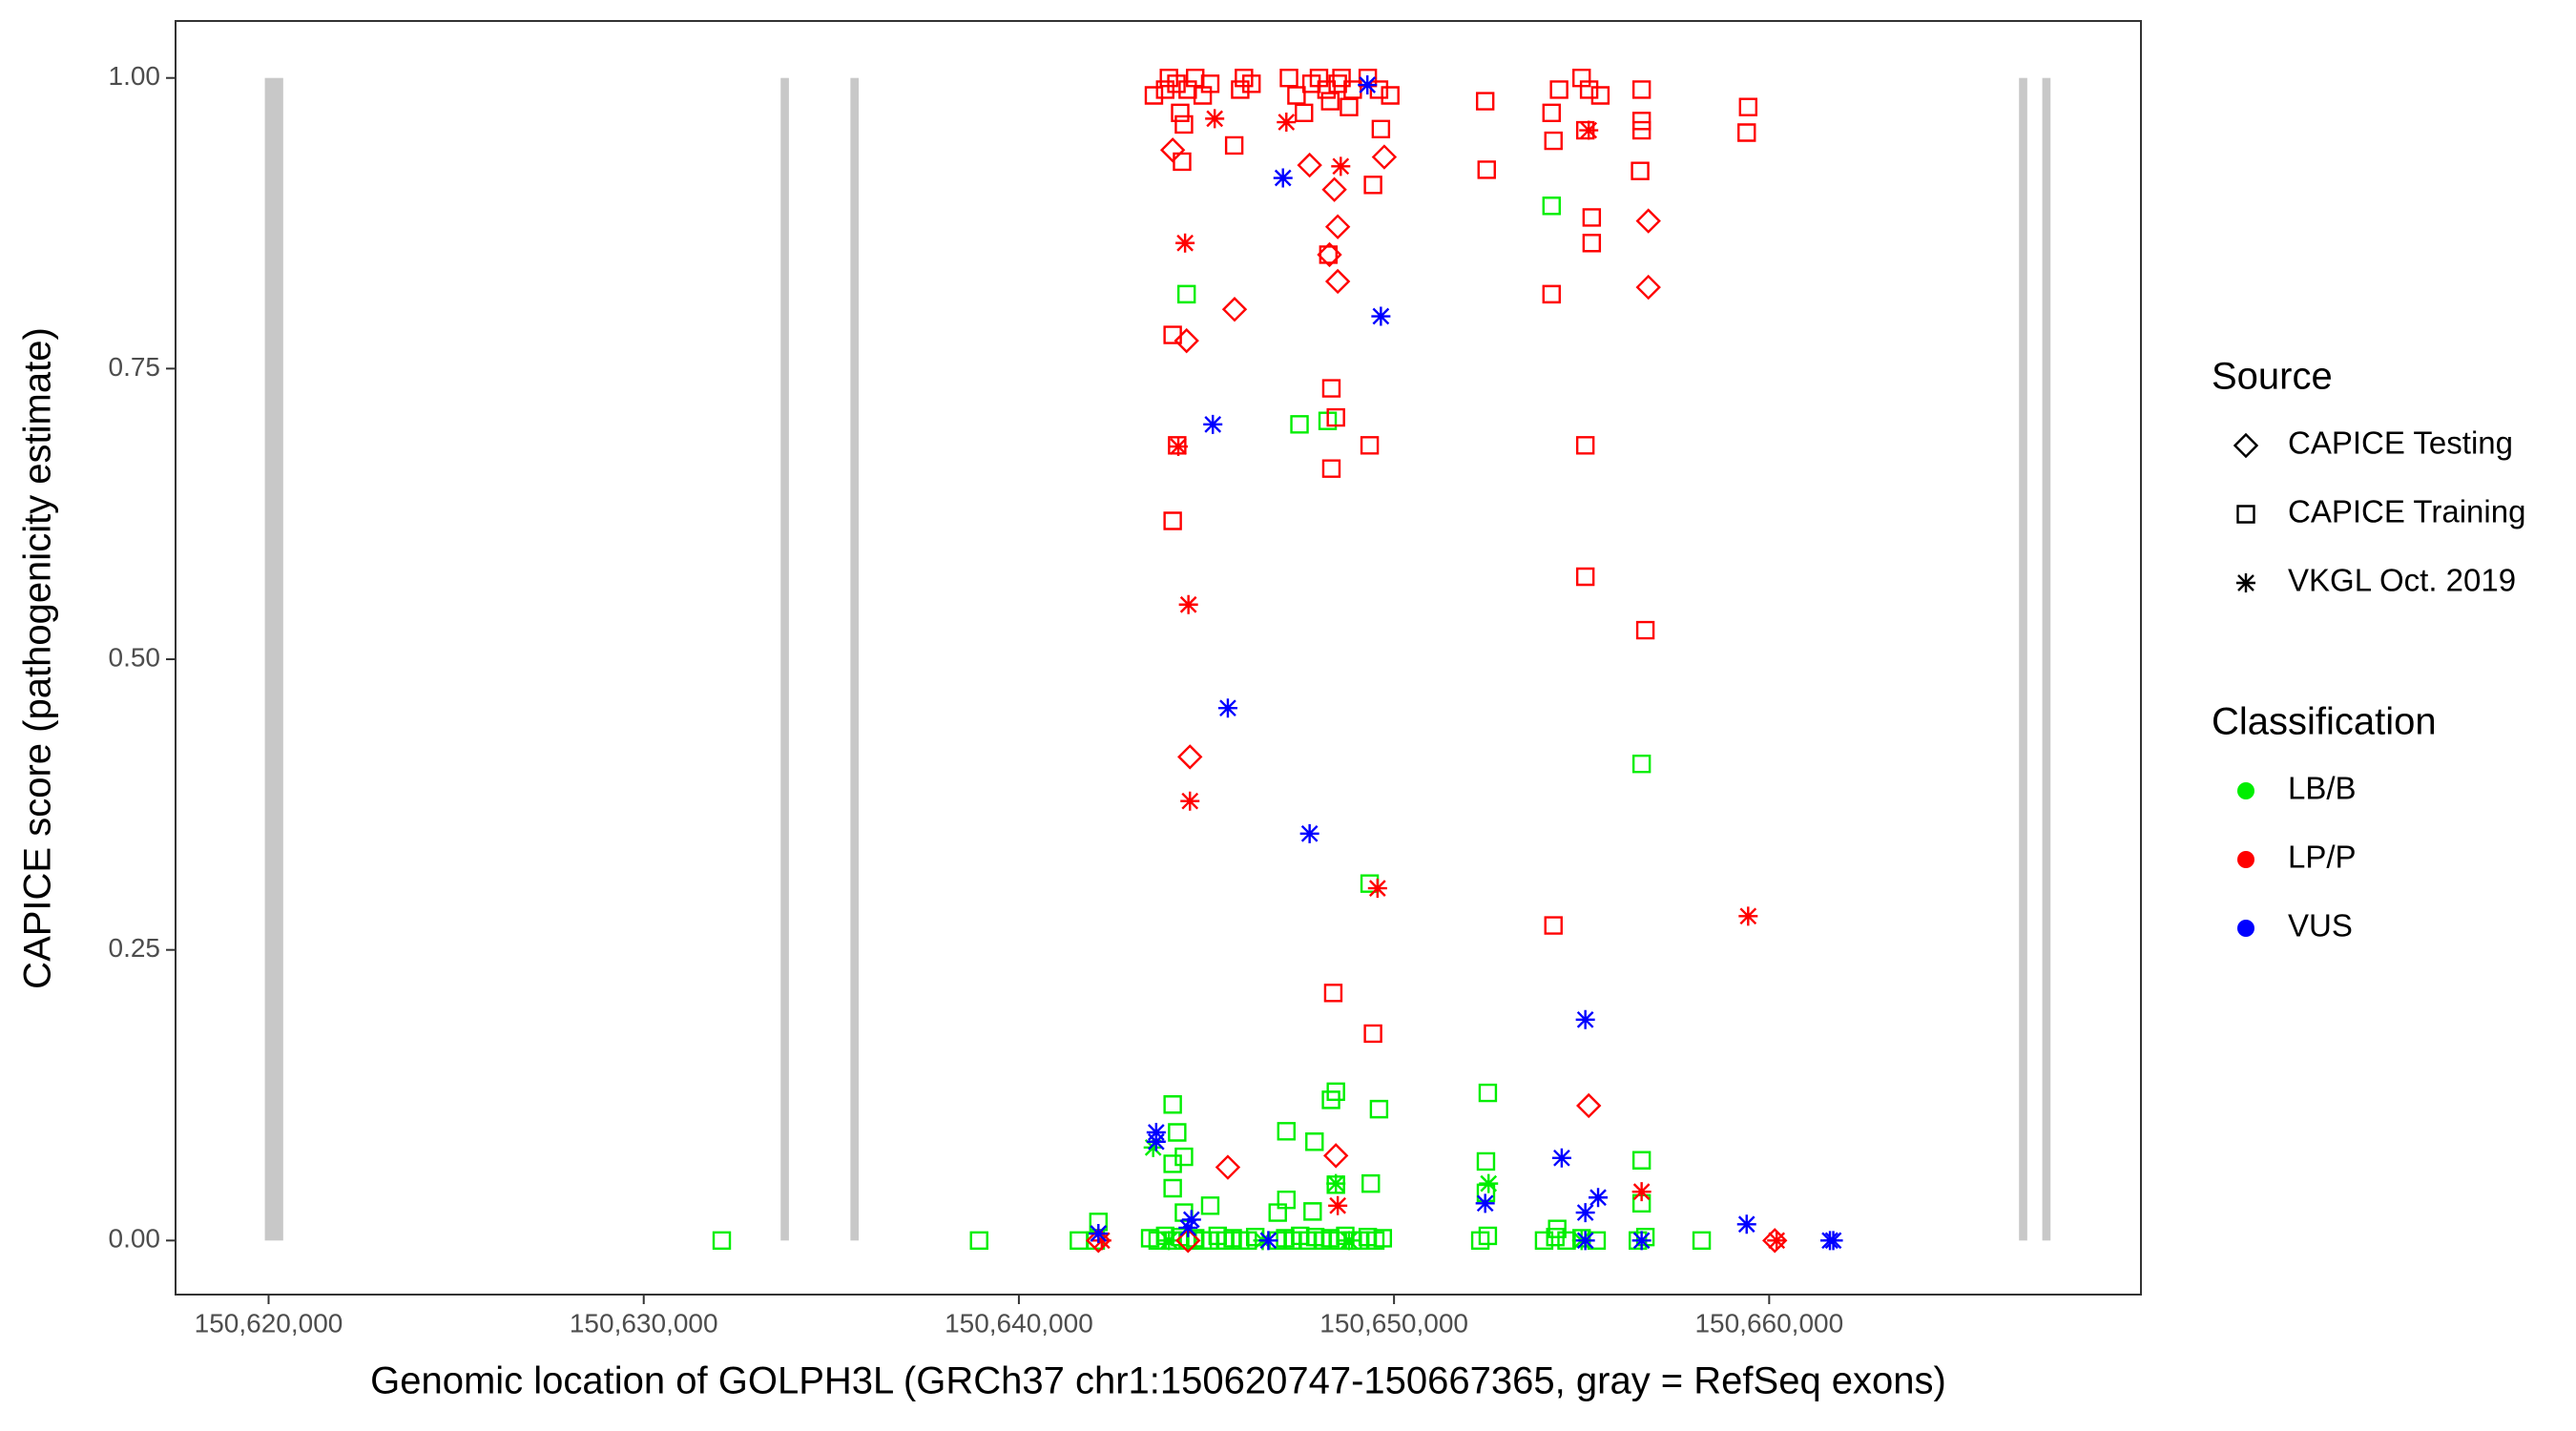  Describe the element at coordinates (1393, 1323) in the screenshot. I see `x-tick-label: 150,650,000` at that location.